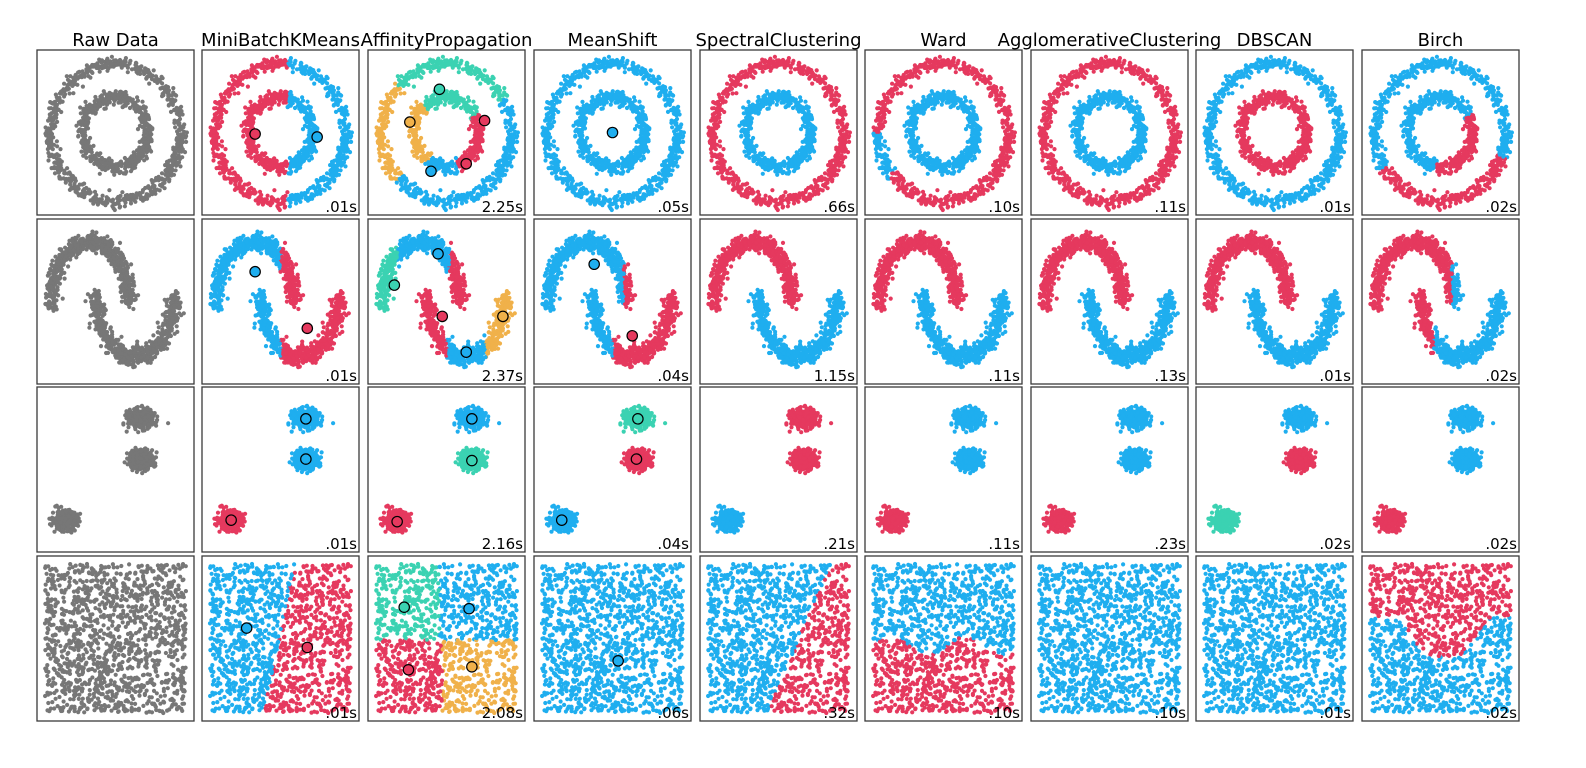  I want to click on cluster-center-marker, so click(317, 137).